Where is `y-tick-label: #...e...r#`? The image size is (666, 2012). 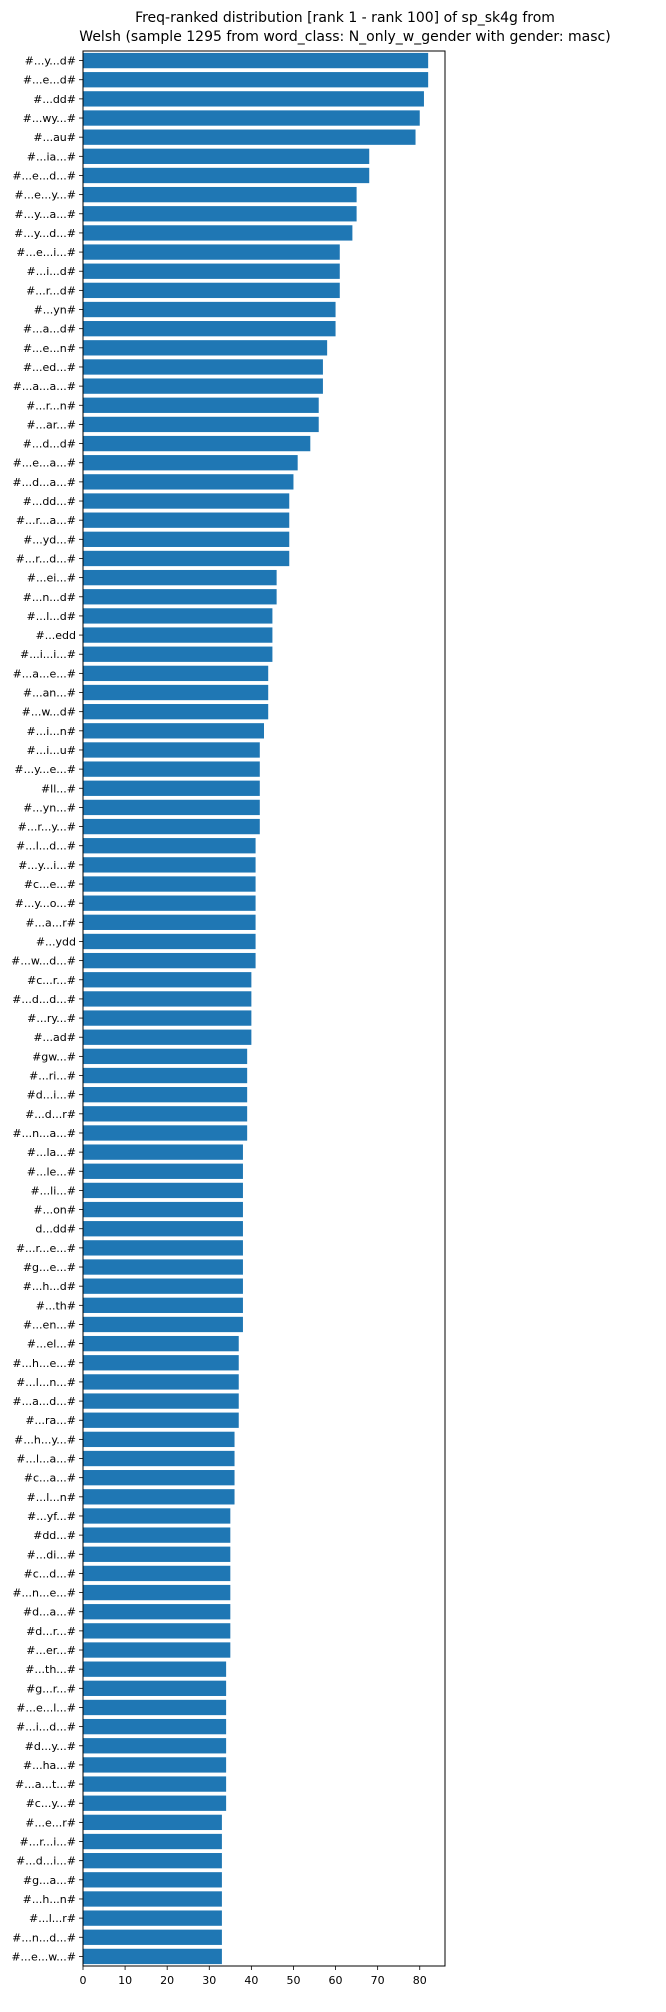
y-tick-label: #...e...r# is located at coordinates (50, 1822).